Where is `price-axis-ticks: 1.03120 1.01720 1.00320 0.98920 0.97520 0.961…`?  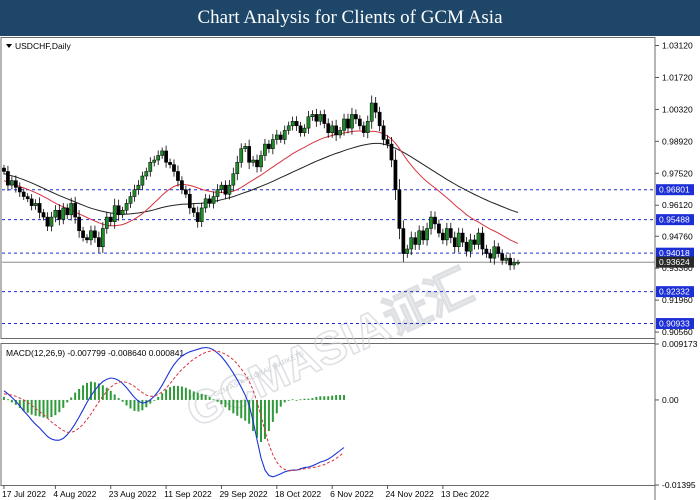 price-axis-ticks: 1.03120 1.01720 1.00320 0.98920 0.97520 0.961… is located at coordinates (674, 189).